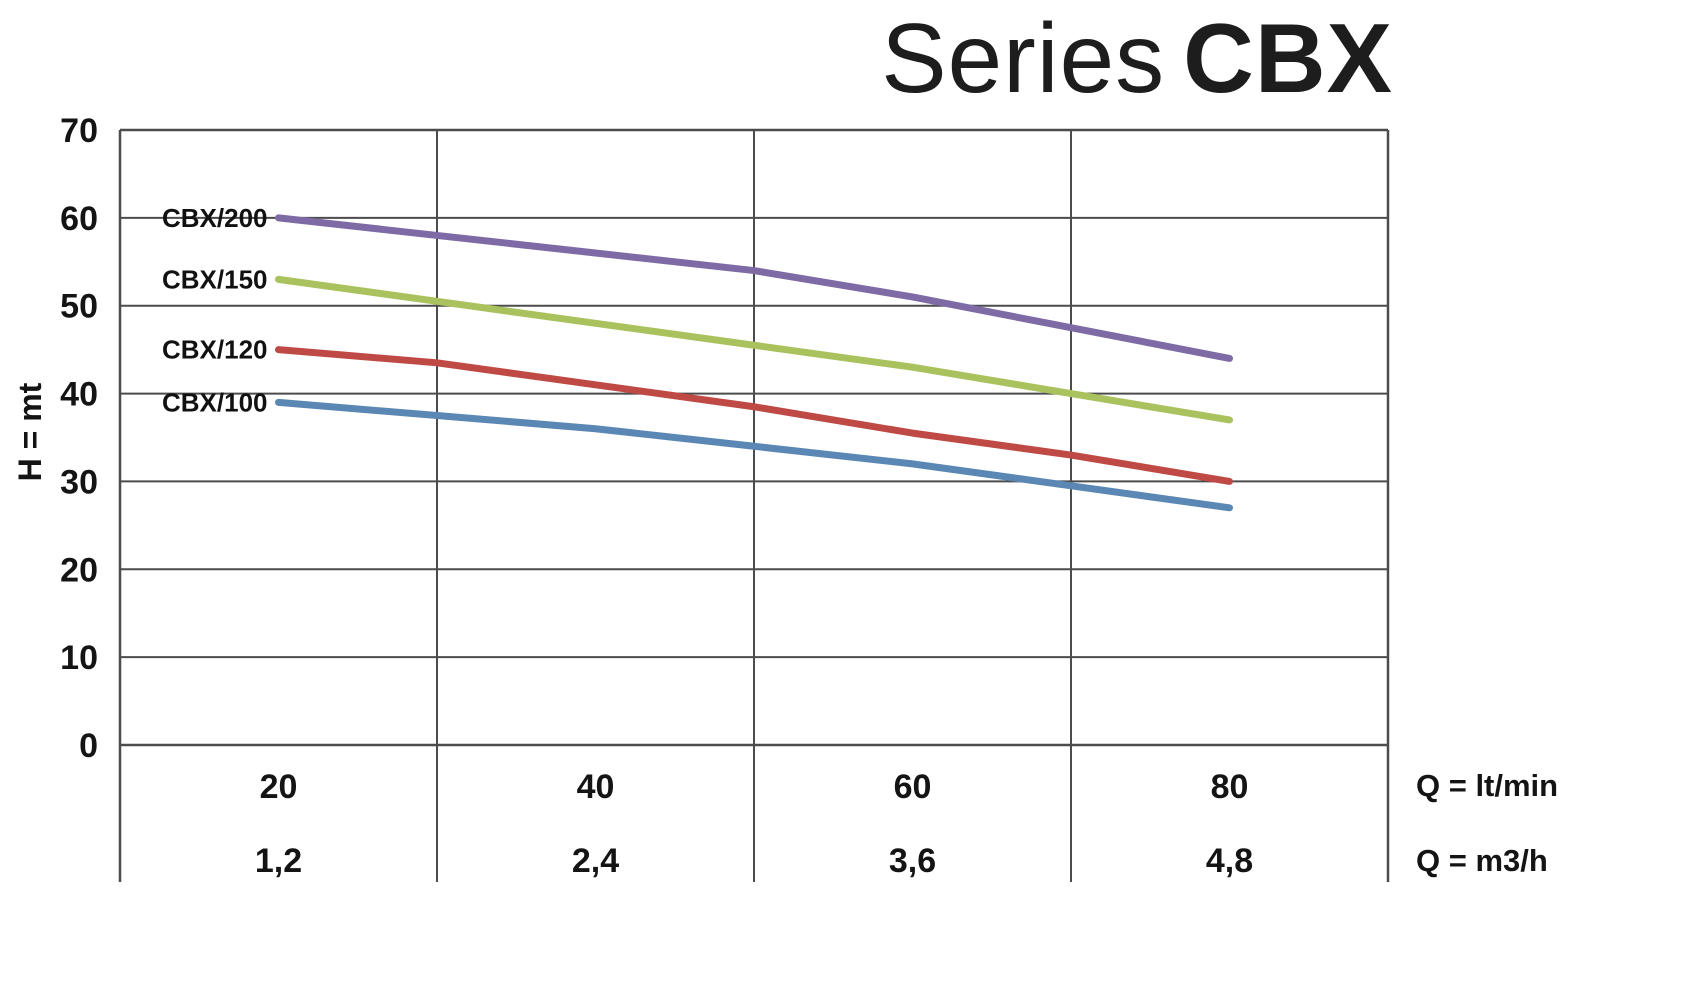 Image resolution: width=1701 pixels, height=1000 pixels. I want to click on y-tick-label: 40, so click(79, 395).